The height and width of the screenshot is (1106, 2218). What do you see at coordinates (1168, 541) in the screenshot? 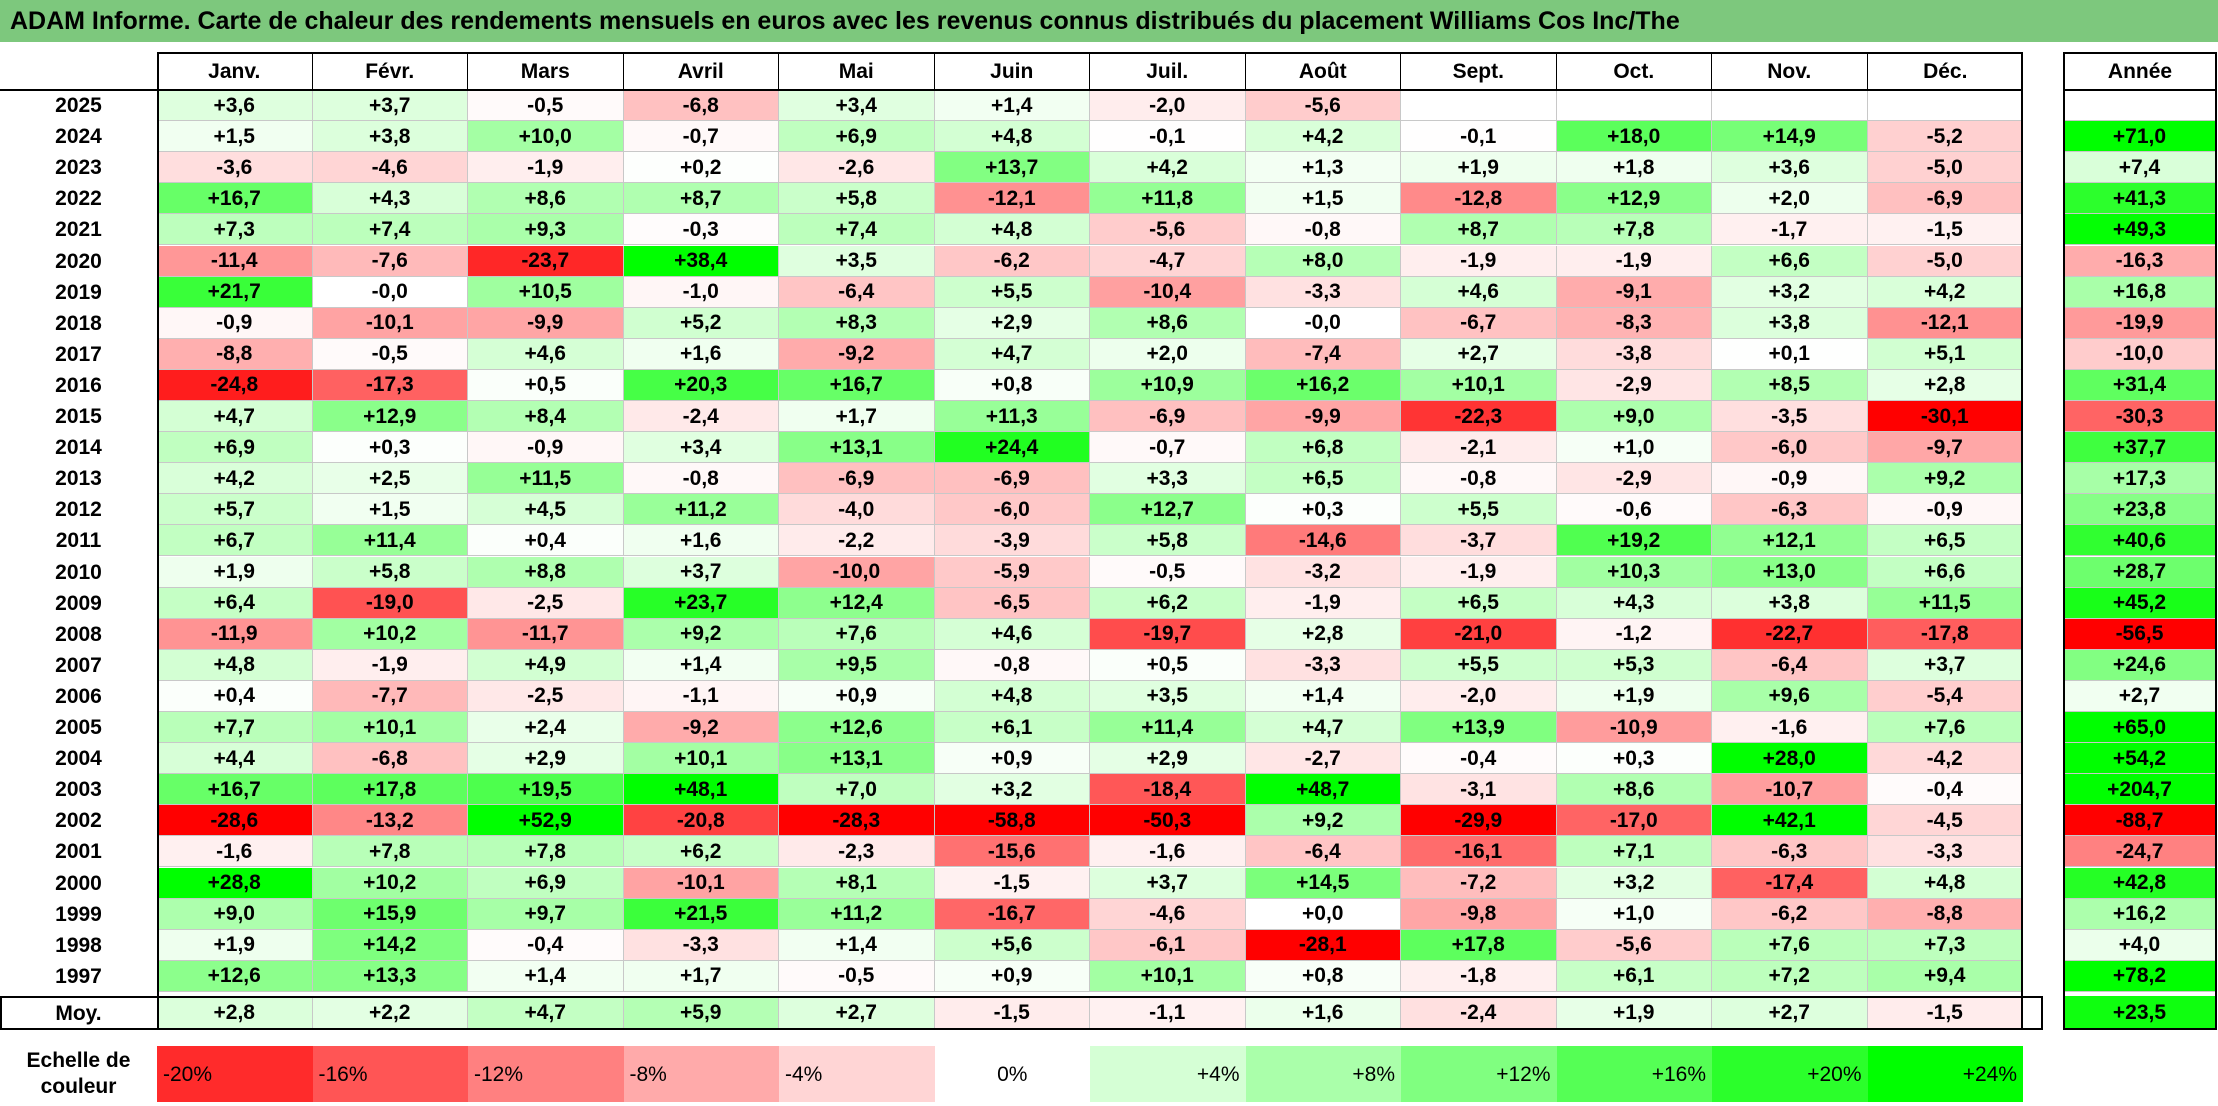
I see `heatmap-cell: +5,8` at bounding box center [1168, 541].